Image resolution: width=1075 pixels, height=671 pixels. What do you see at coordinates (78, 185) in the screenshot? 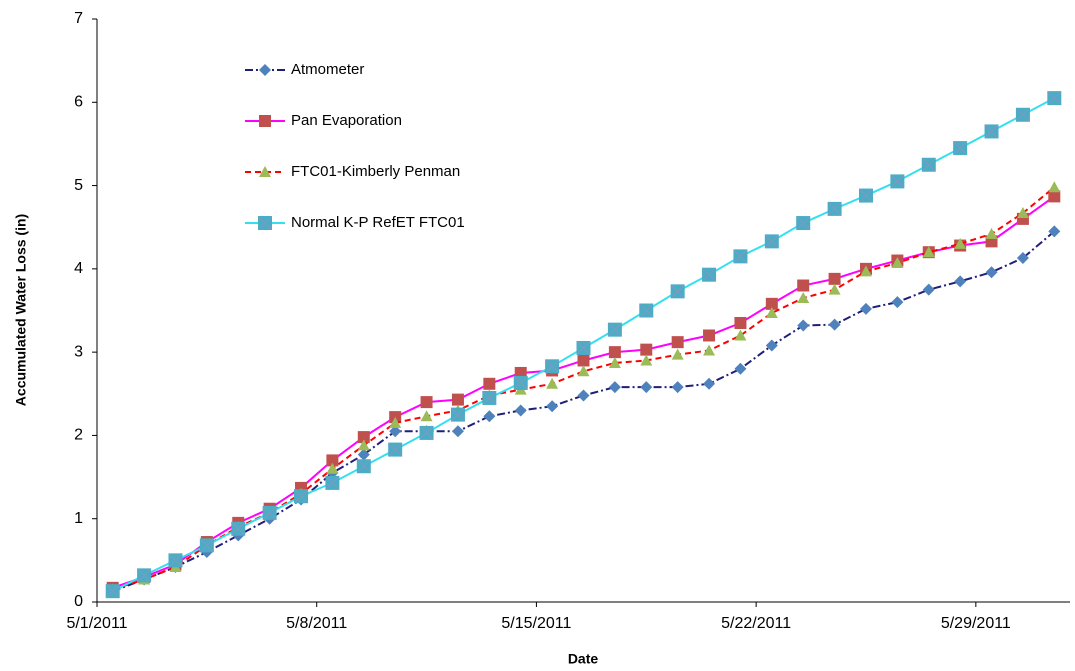
I see `y-tick-label: 5` at bounding box center [78, 185].